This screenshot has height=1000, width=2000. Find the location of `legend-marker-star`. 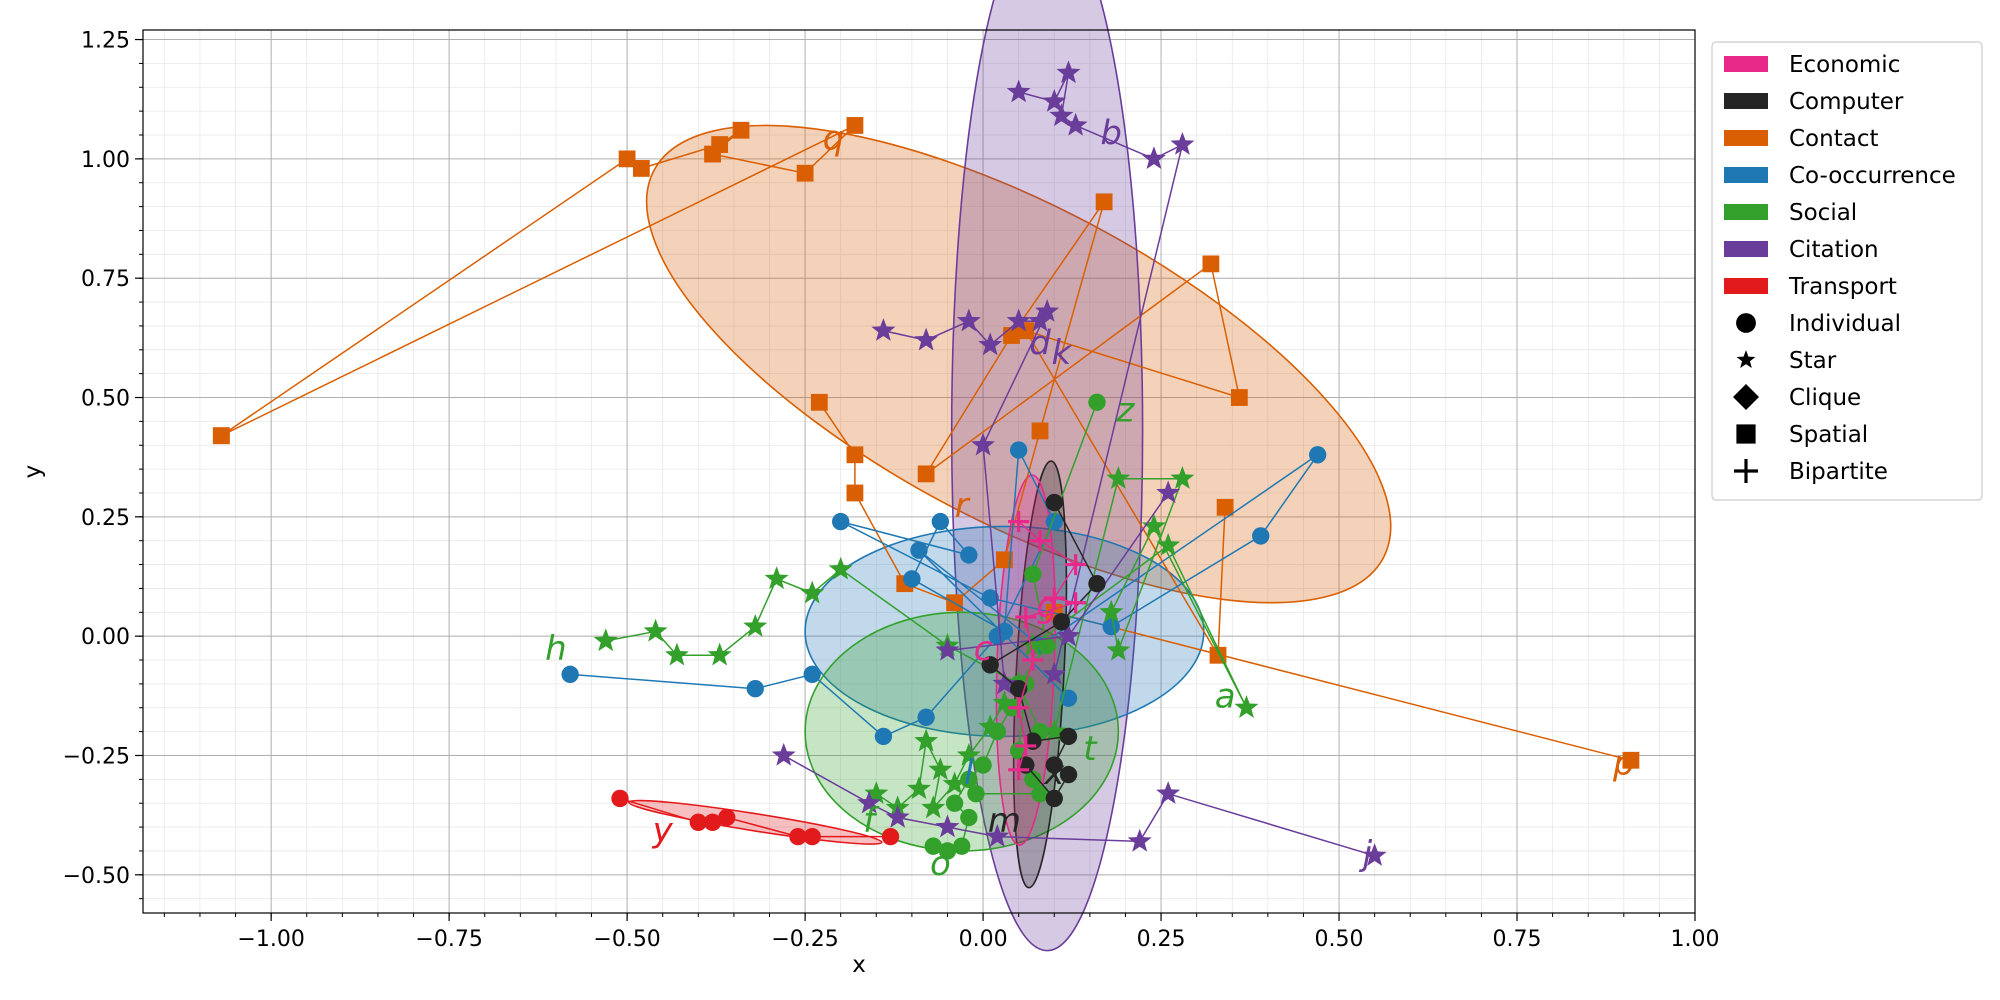

legend-marker-star is located at coordinates (1746, 359).